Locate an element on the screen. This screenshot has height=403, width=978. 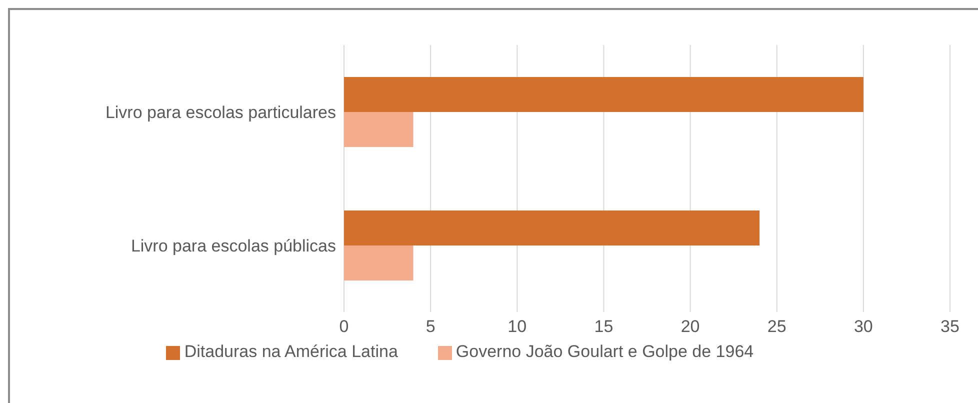
x-tick-label: 30 is located at coordinates (863, 326).